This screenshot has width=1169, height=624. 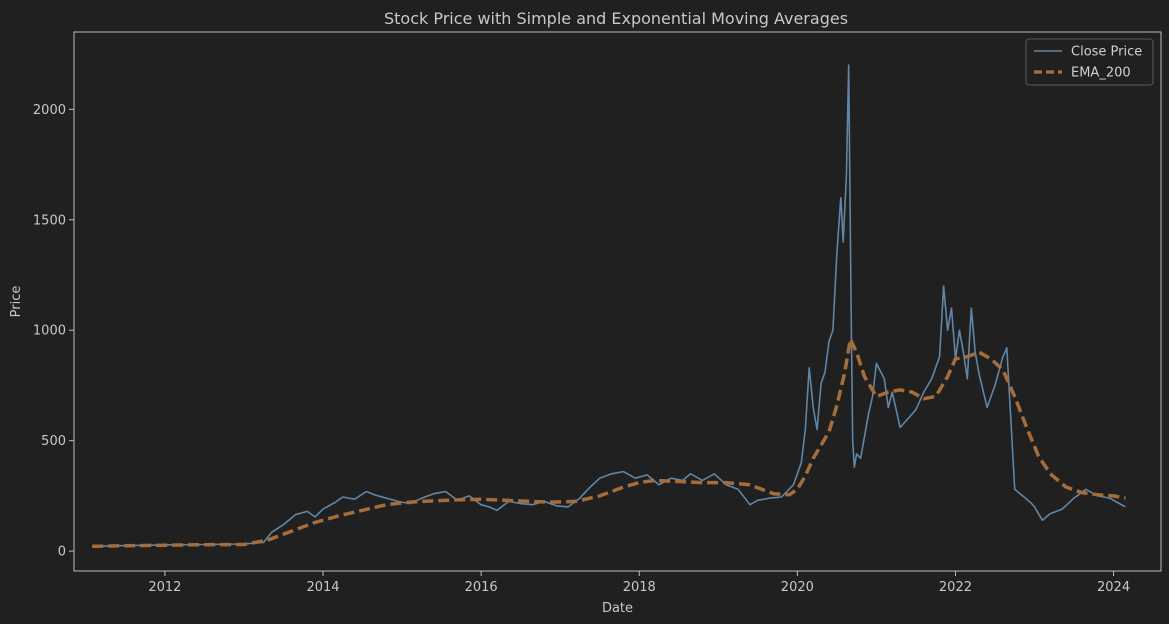 I want to click on legend-label: EMA_200, so click(x=1101, y=73).